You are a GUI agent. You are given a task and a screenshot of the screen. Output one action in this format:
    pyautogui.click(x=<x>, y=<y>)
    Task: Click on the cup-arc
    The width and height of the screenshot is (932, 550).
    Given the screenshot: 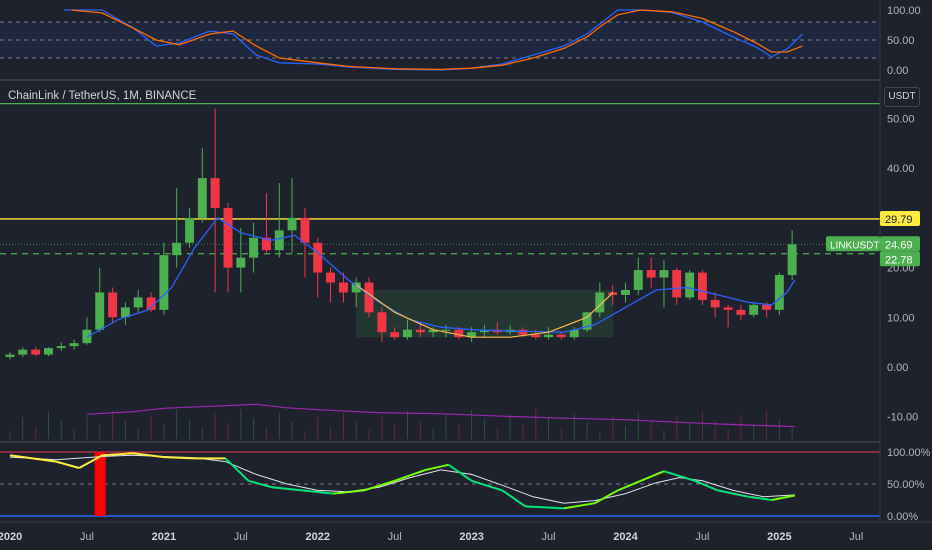 What is the action you would take?
    pyautogui.click(x=484, y=311)
    